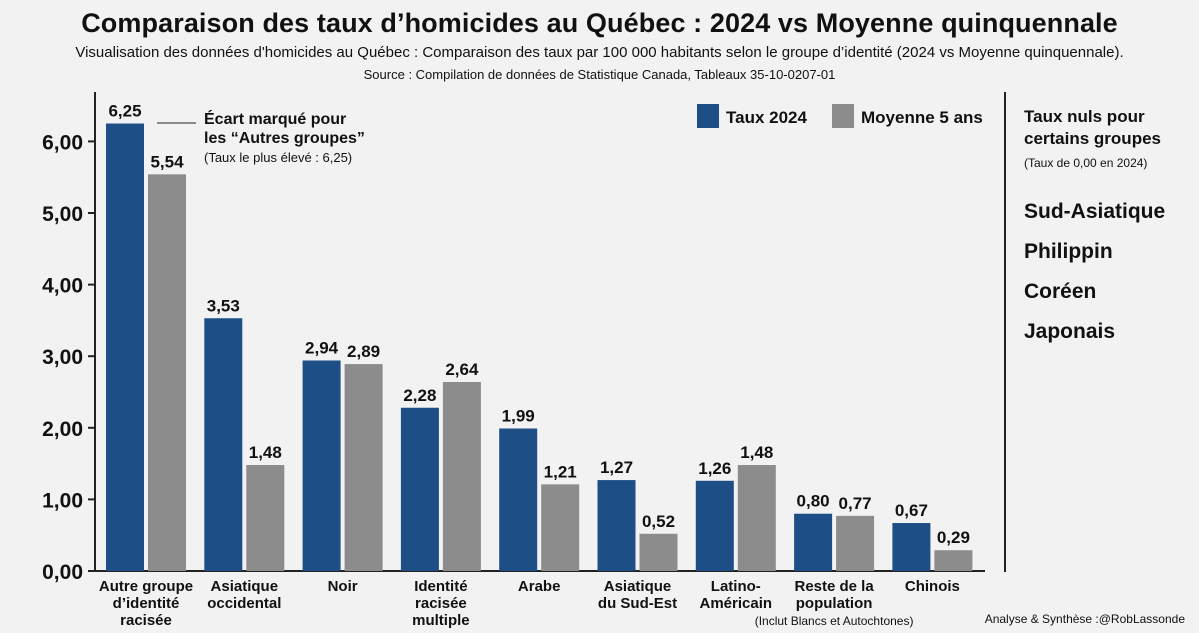 Image resolution: width=1199 pixels, height=633 pixels. What do you see at coordinates (1092, 127) in the screenshot?
I see `zero-rate-panel-title: Taux nuls pour certains groupes` at bounding box center [1092, 127].